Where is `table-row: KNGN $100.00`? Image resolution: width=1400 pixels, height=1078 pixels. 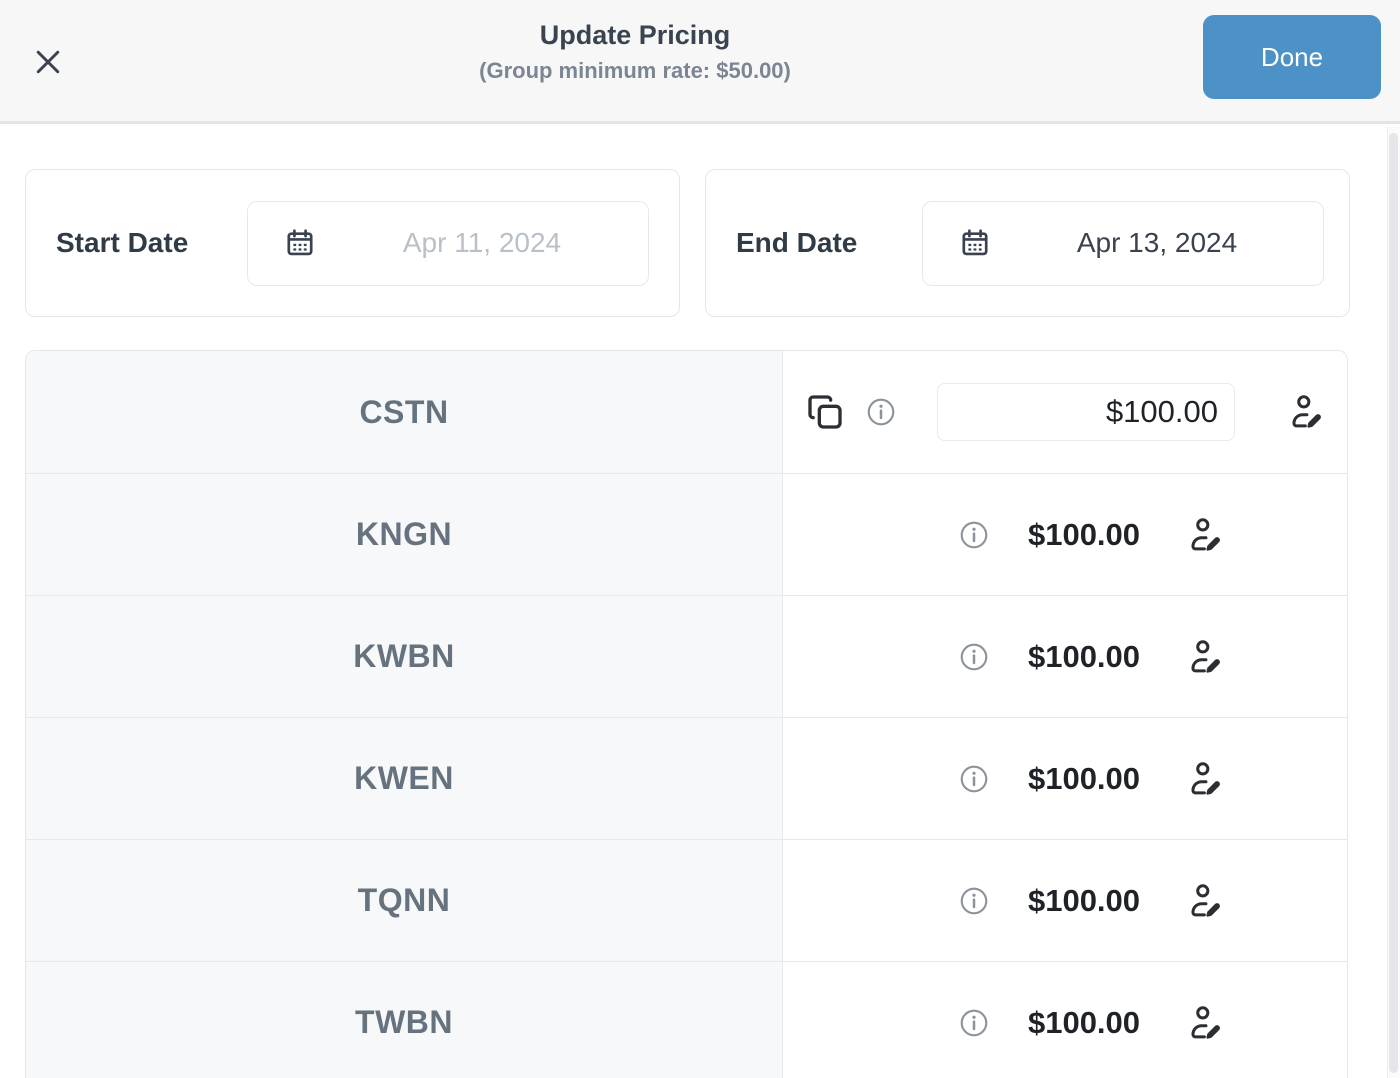
table-row: KNGN $100.00 is located at coordinates (686, 534).